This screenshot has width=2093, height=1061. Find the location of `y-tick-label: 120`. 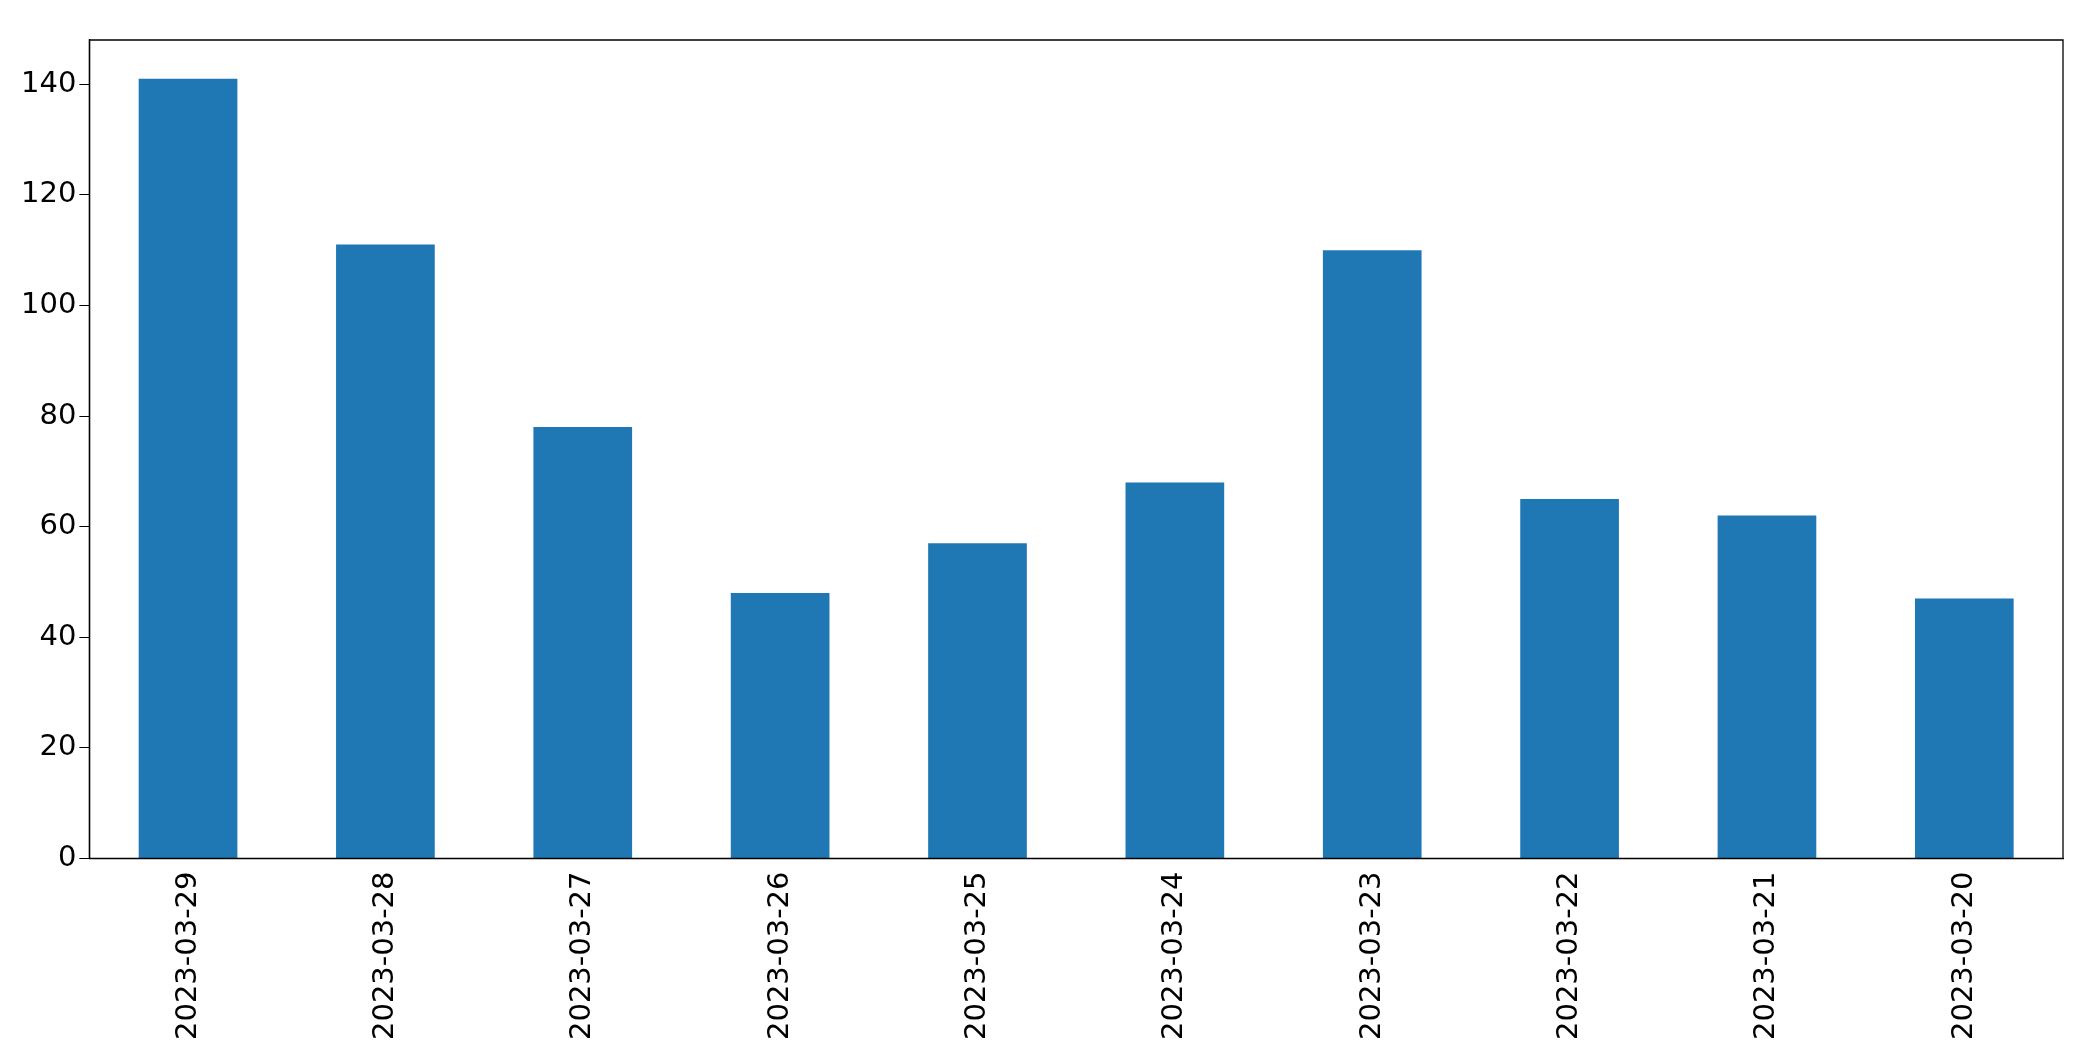

y-tick-label: 120 is located at coordinates (48, 192).